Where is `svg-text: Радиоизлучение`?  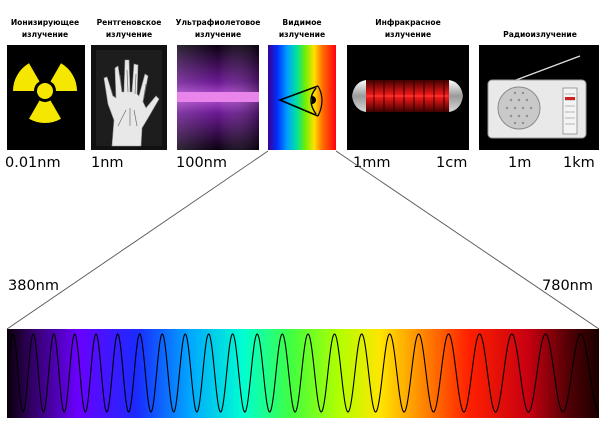 svg-text: Радиоизлучение is located at coordinates (540, 34).